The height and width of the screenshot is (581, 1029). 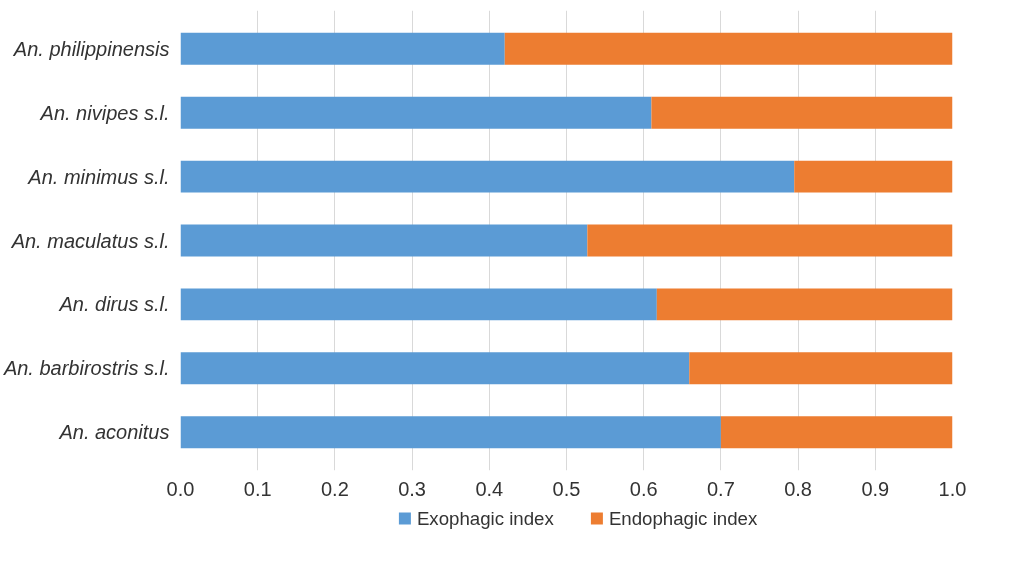 I want to click on x-tick-label: 0.1, so click(x=257, y=488).